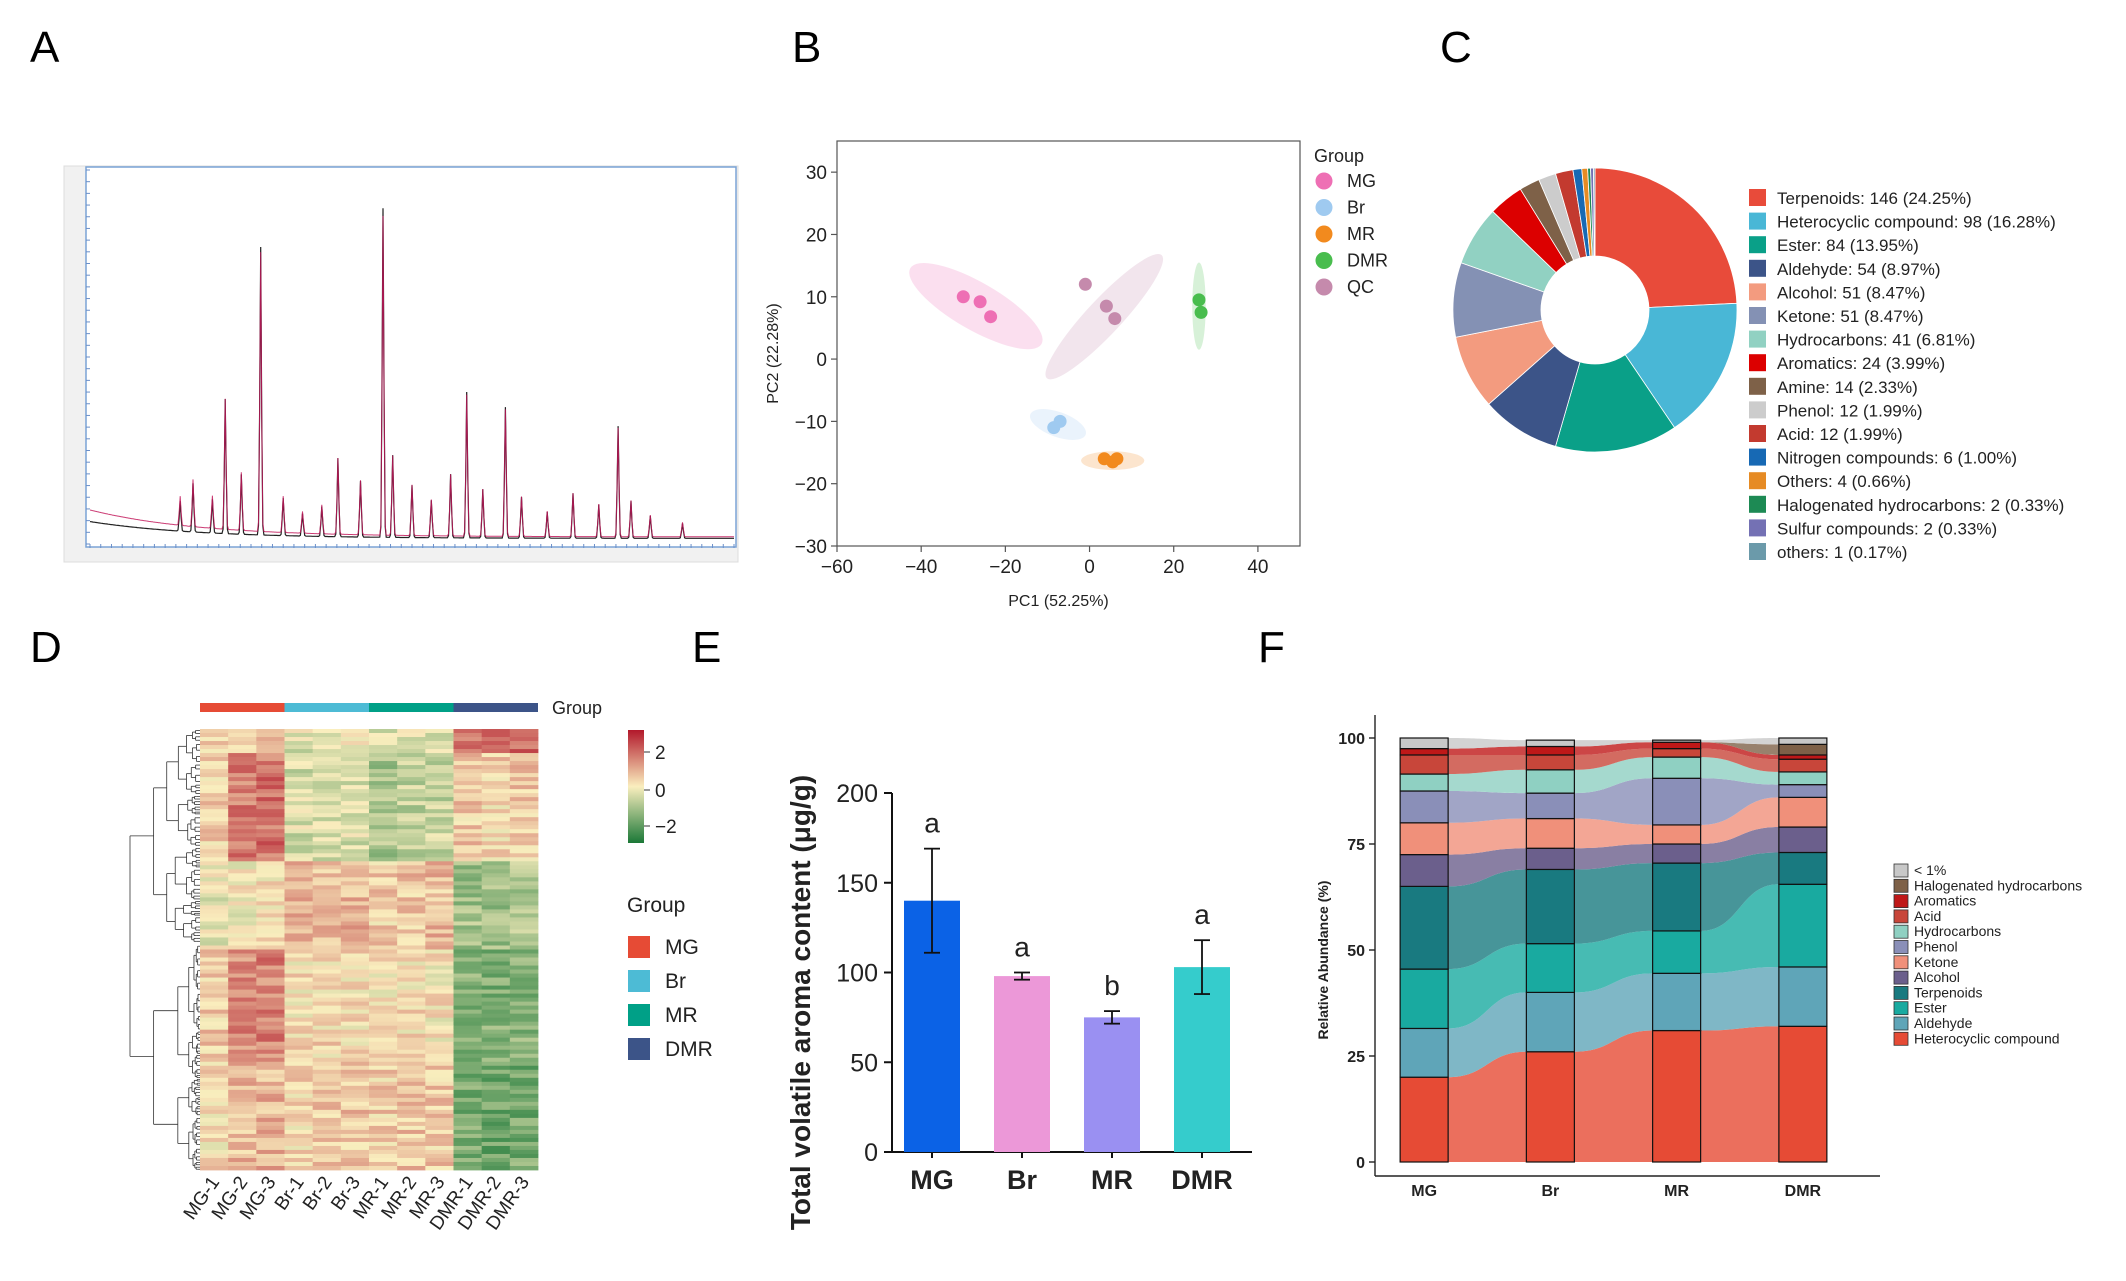 This screenshot has height=1281, width=2126. What do you see at coordinates (636, 786) in the screenshot?
I see `heatmap-color-scale` at bounding box center [636, 786].